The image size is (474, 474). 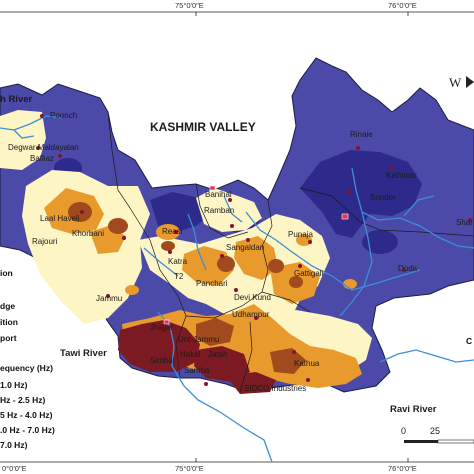 What do you see at coordinates (218, 354) in the screenshot?
I see `place-label: Jatah` at bounding box center [218, 354].